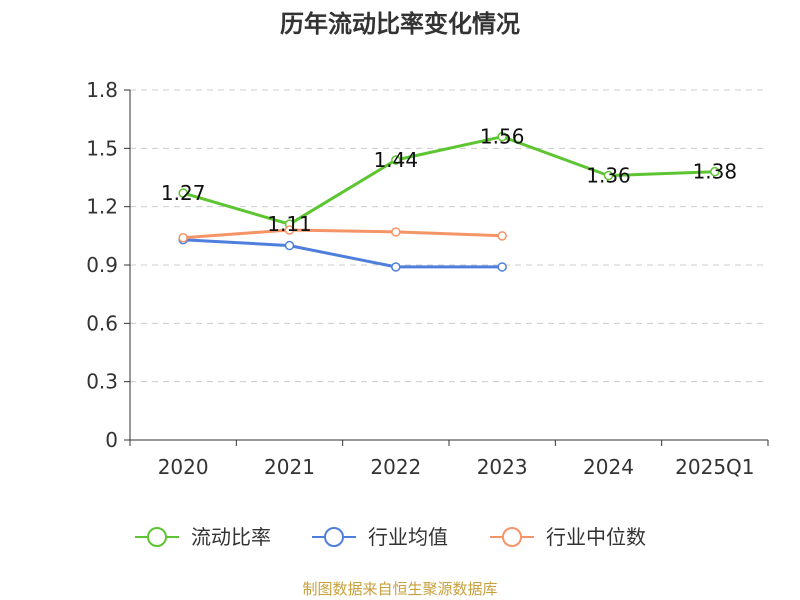 This screenshot has height=600, width=800. Describe the element at coordinates (395, 467) in the screenshot. I see `x-tick-label: 2022` at that location.